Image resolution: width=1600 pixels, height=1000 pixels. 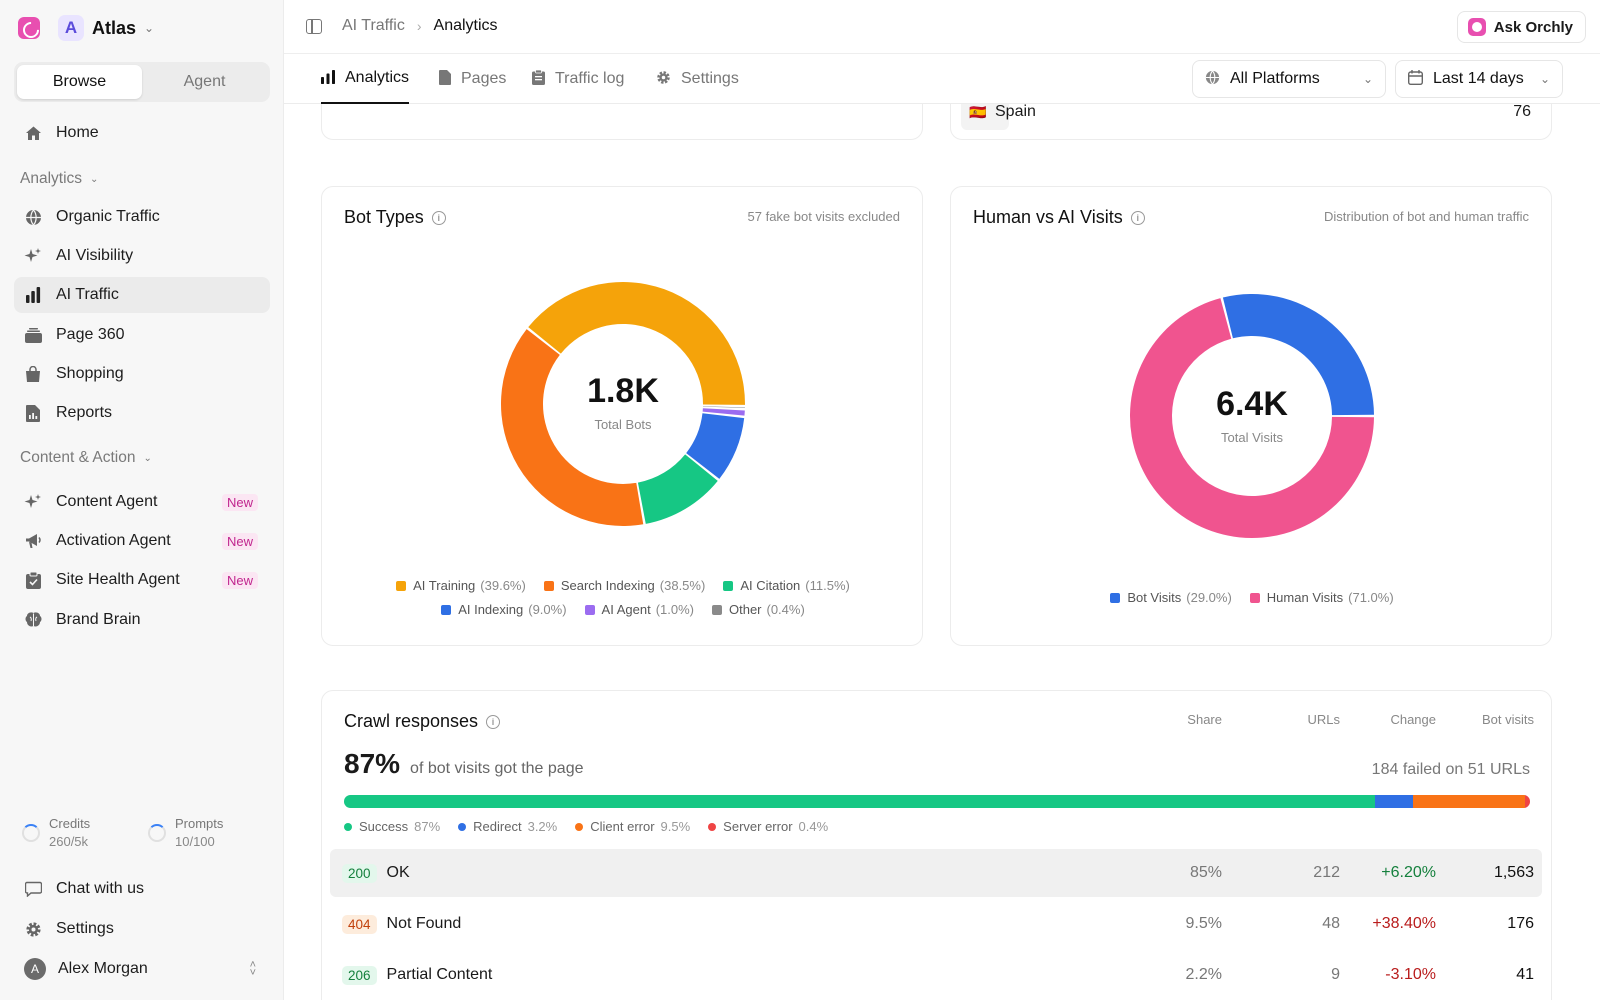 I want to click on agent-tab: Agent, so click(x=204, y=81).